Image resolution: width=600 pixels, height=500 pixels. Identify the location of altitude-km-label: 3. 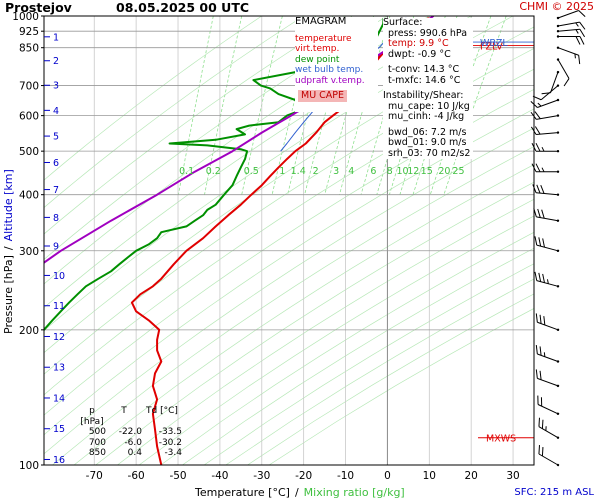
(56, 86).